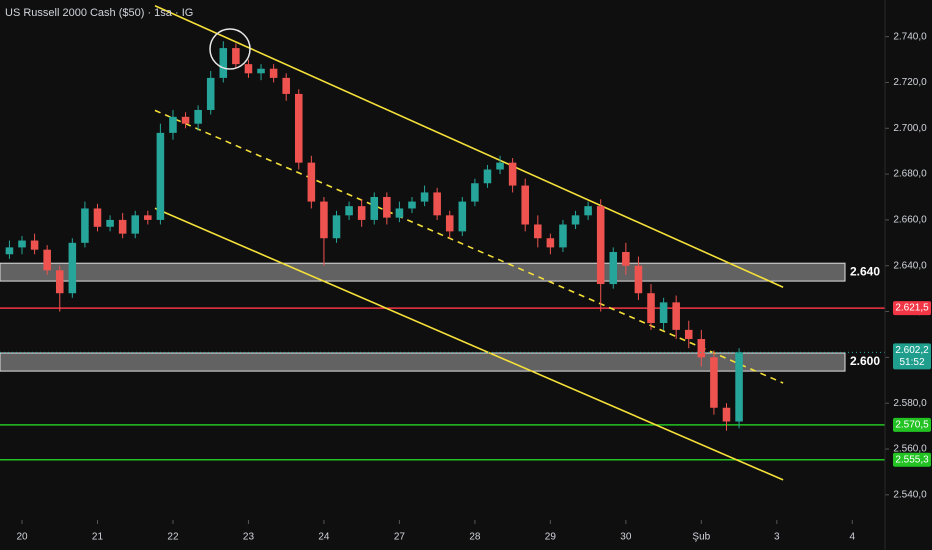  What do you see at coordinates (910, 494) in the screenshot?
I see `y-tick-label: 2.540,0` at bounding box center [910, 494].